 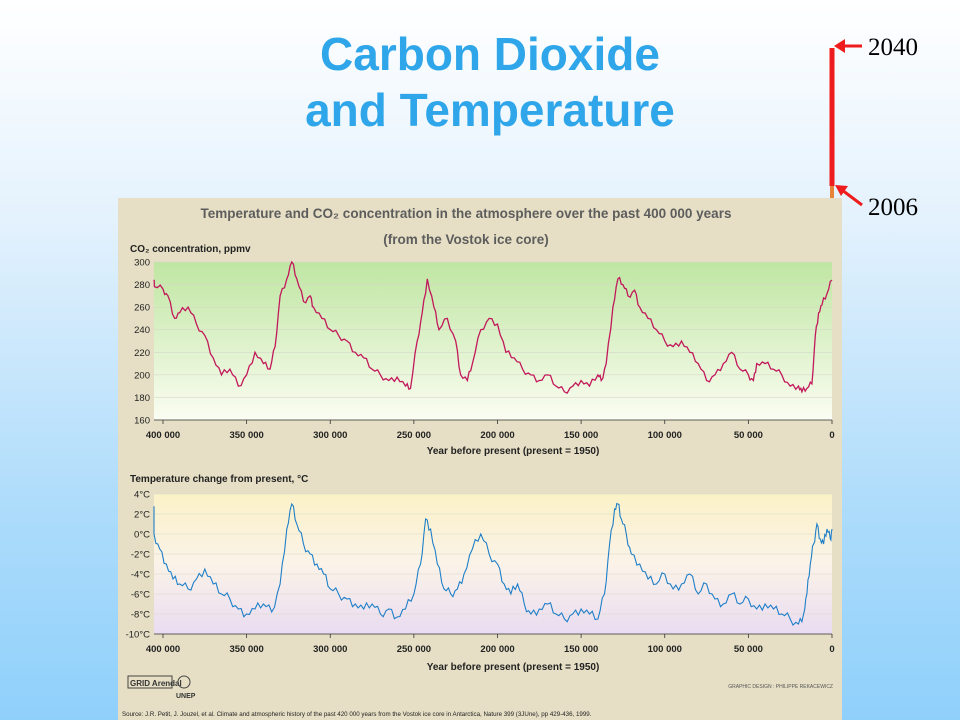 What do you see at coordinates (140, 595) in the screenshot?
I see `y-tick-label: -6°C` at bounding box center [140, 595].